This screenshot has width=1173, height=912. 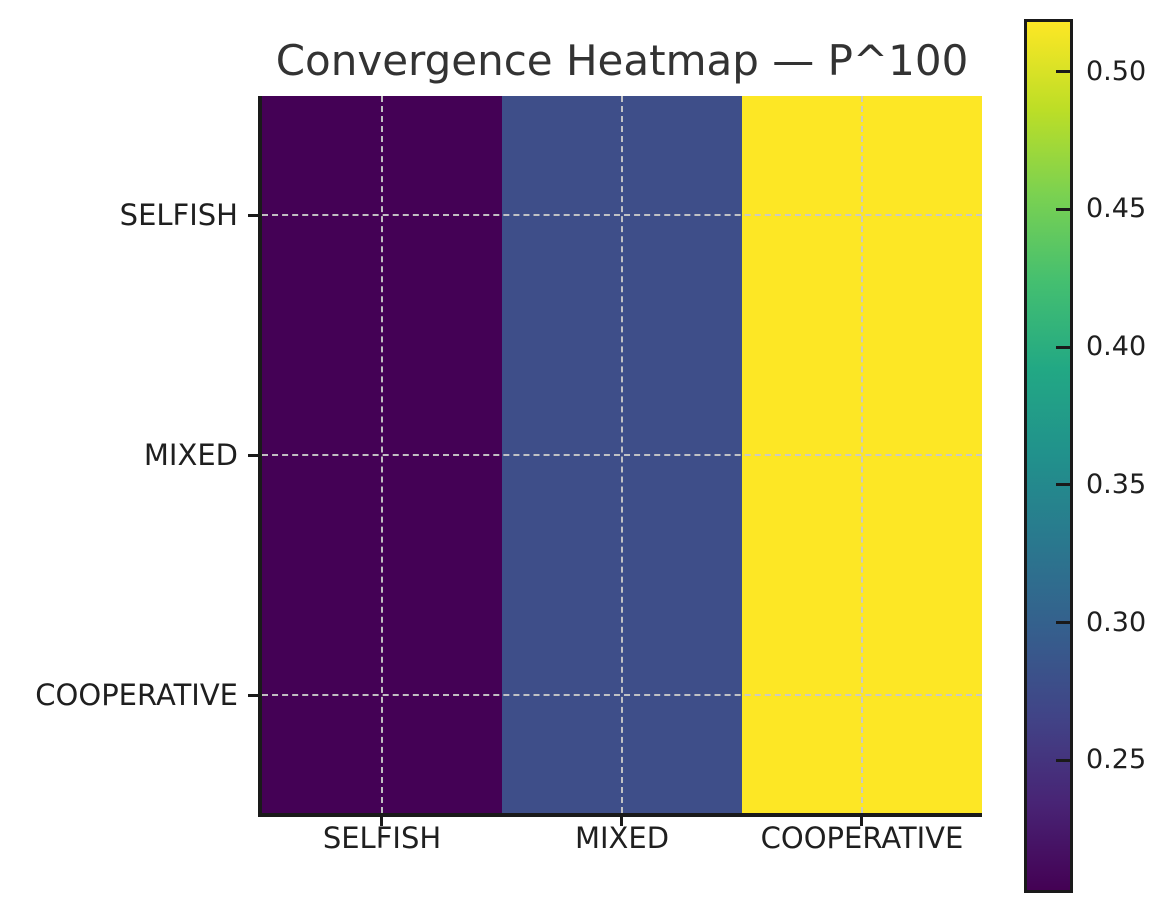 I want to click on x-axis-spine, so click(x=620, y=815).